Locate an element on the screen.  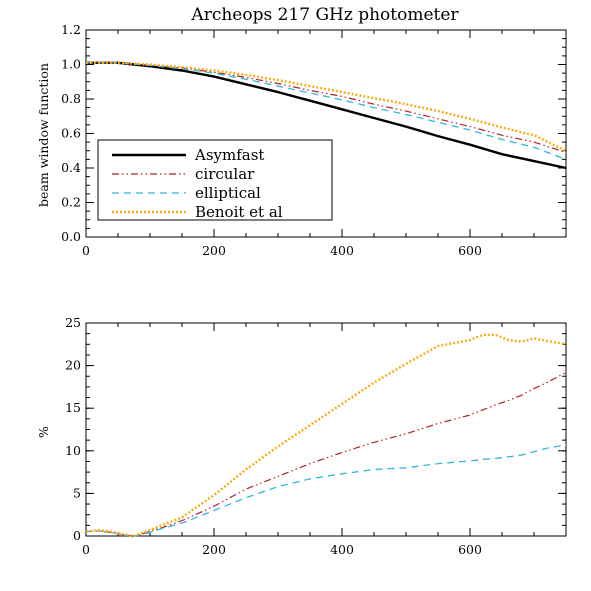
top-ytick-label: 1.0 is located at coordinates (71, 64).